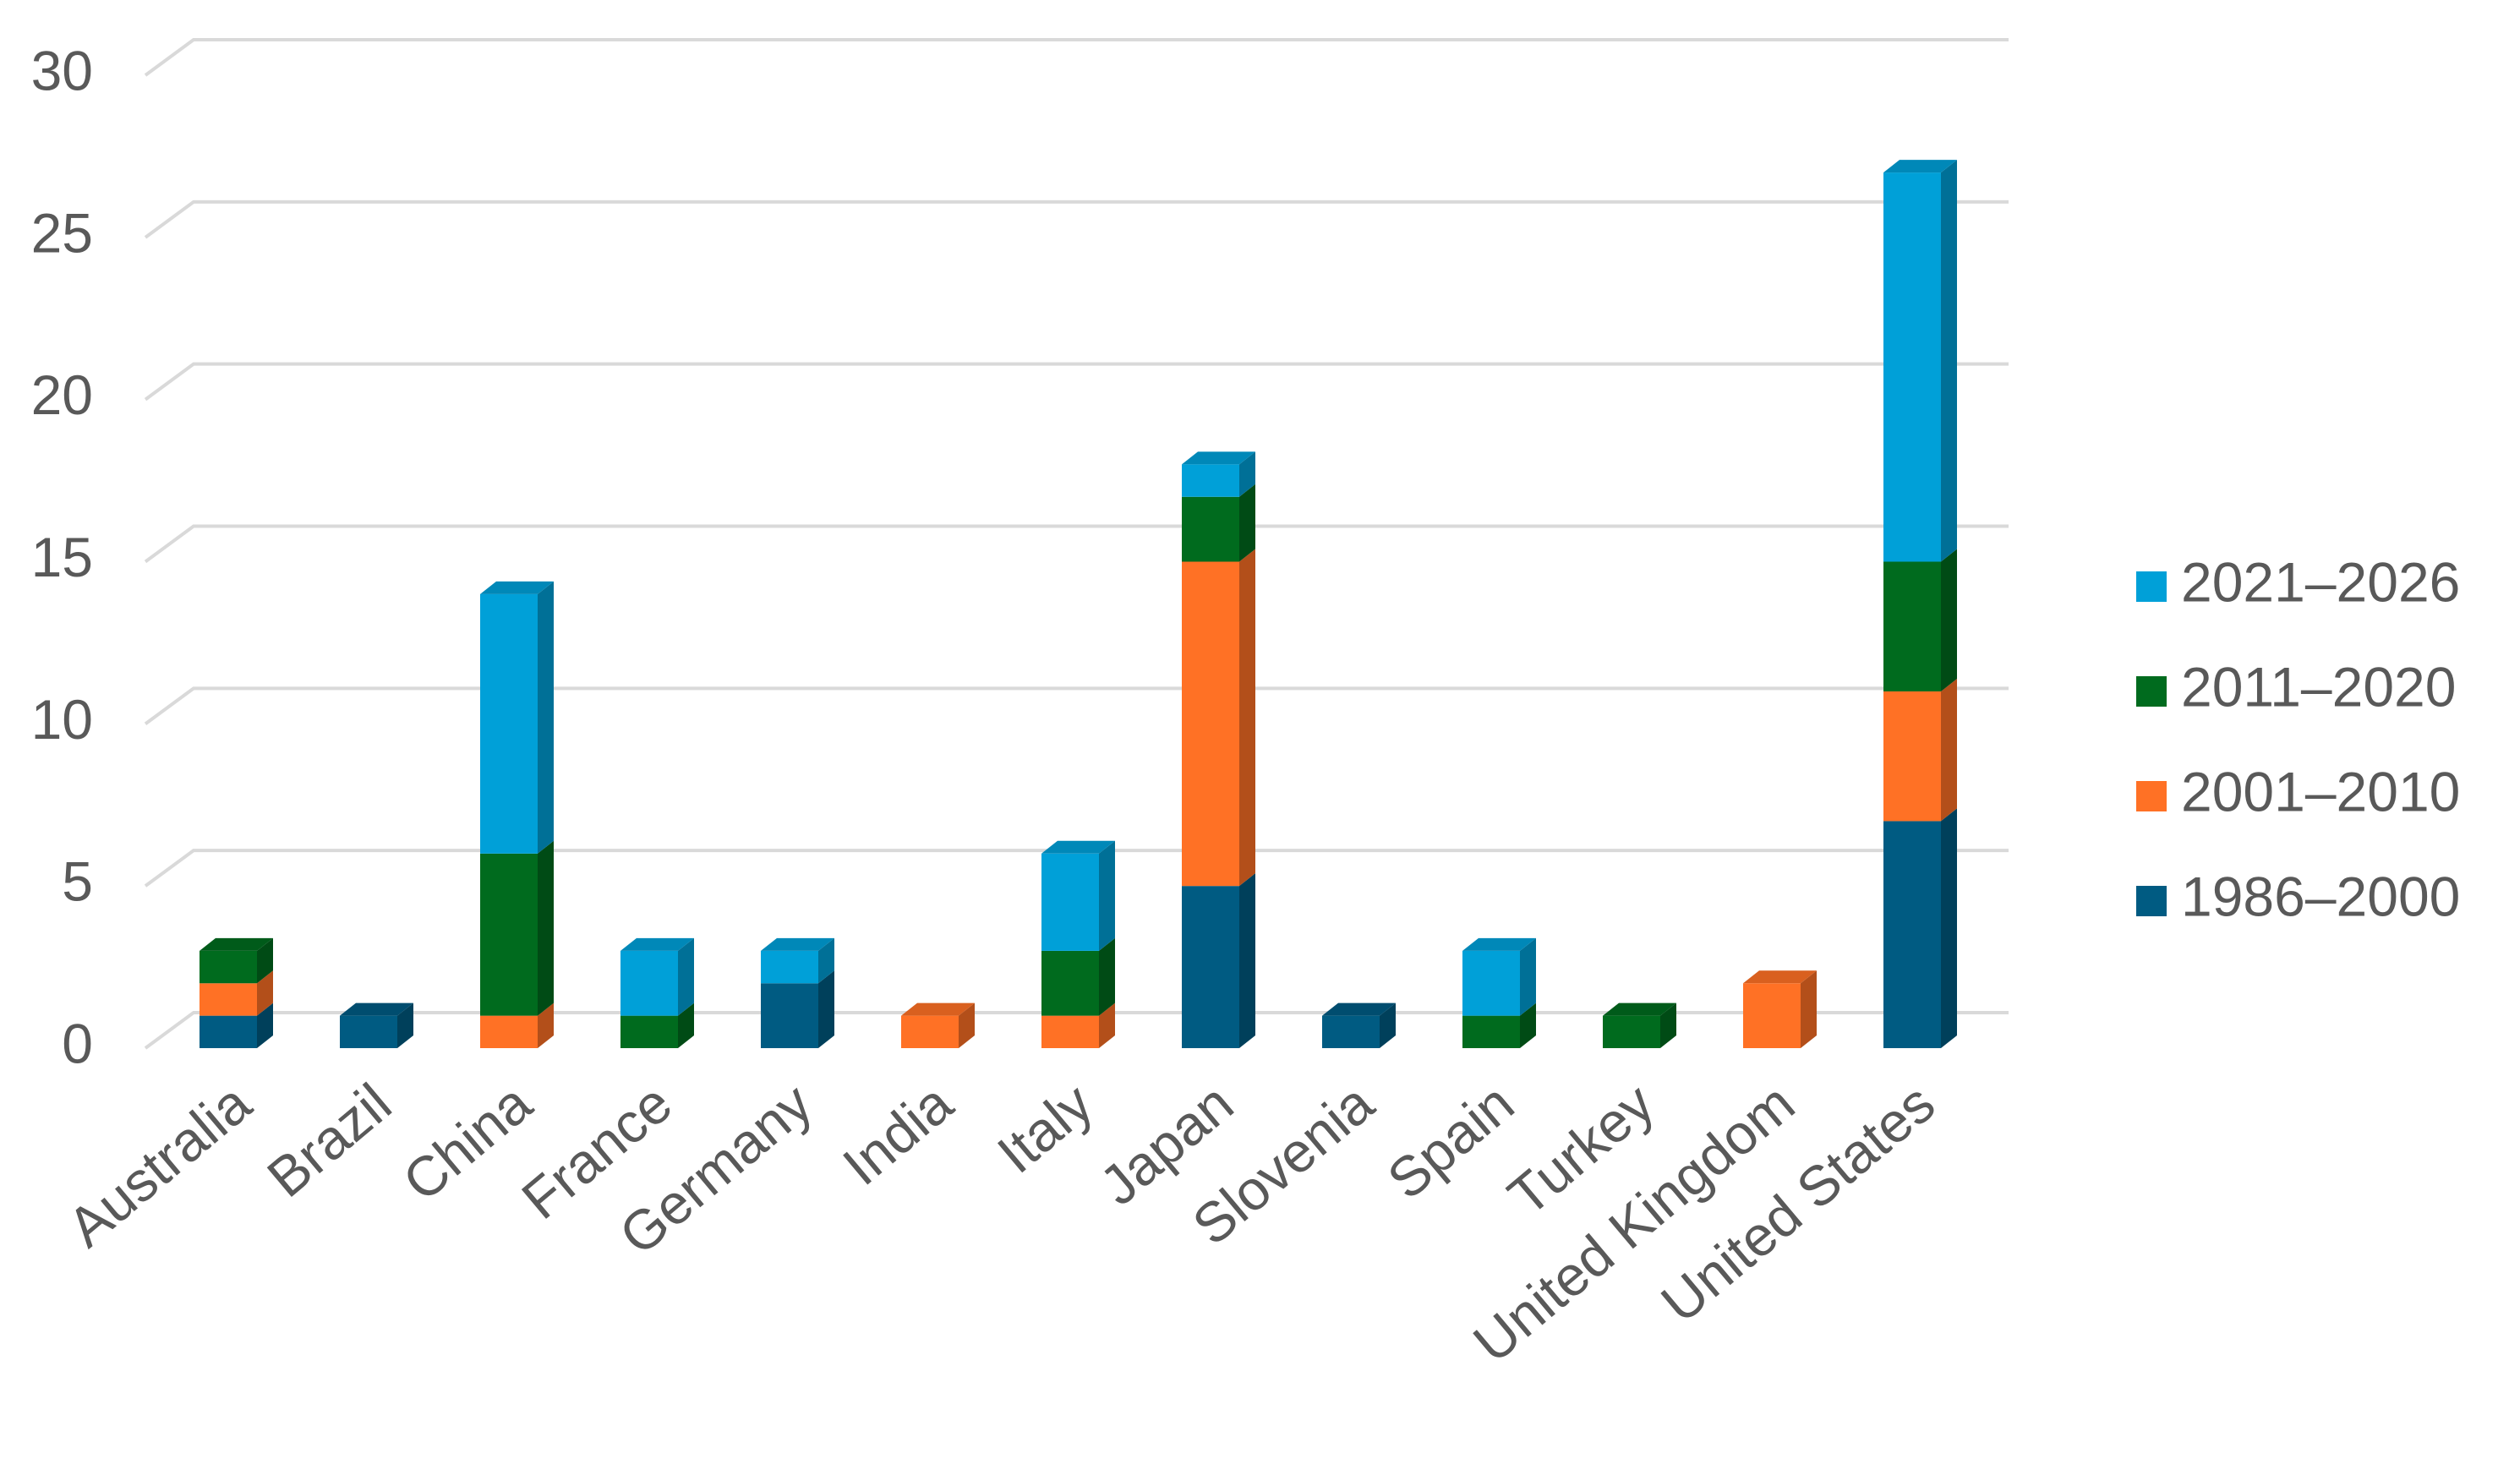 The width and height of the screenshot is (2520, 1475). What do you see at coordinates (2318, 686) in the screenshot?
I see `legend-label: 2011–2020` at bounding box center [2318, 686].